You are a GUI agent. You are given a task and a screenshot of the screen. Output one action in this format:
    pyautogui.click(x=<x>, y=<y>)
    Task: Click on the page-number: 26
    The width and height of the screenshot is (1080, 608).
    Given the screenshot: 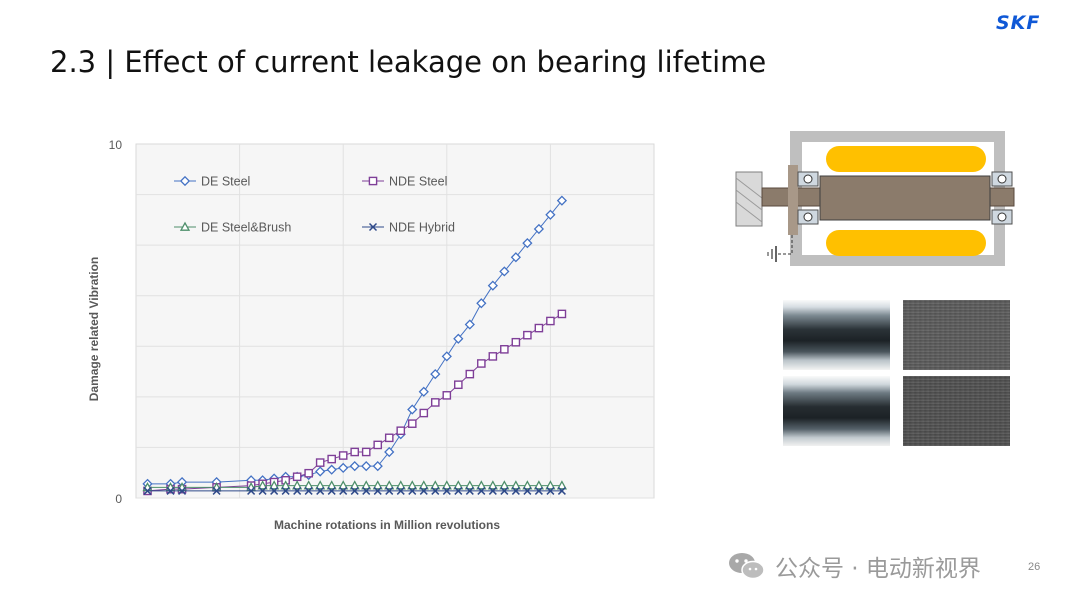 What is the action you would take?
    pyautogui.click(x=1034, y=567)
    